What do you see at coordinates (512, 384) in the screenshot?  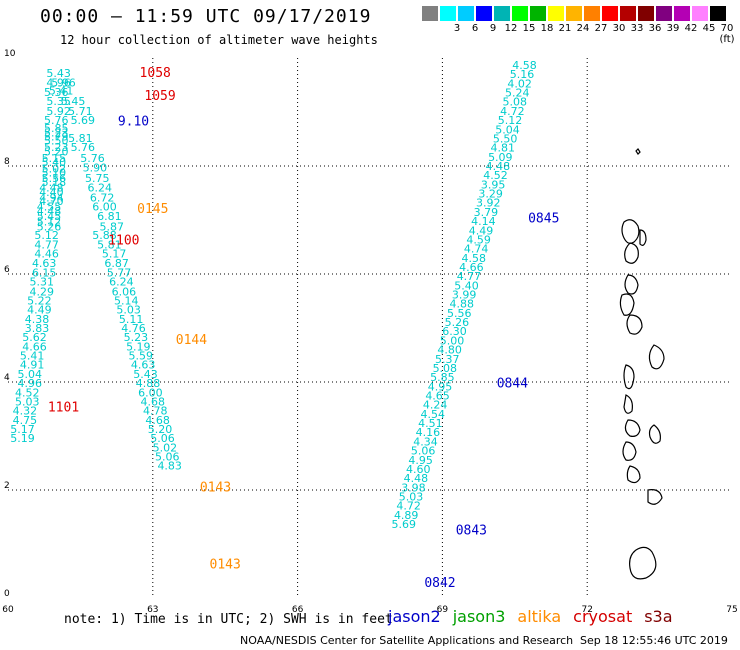 I see `time-label: 0844` at bounding box center [512, 384].